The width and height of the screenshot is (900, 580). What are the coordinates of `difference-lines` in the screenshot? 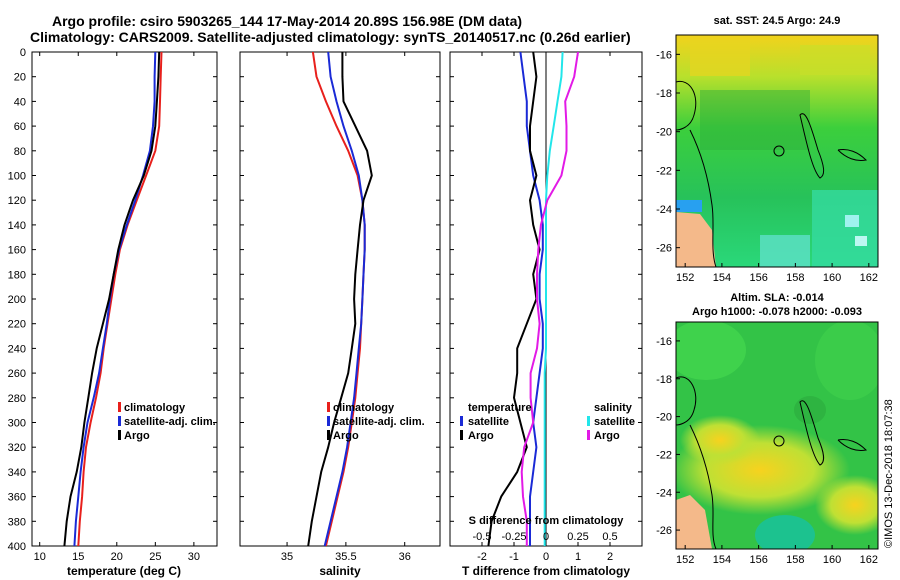 It's located at (533, 299).